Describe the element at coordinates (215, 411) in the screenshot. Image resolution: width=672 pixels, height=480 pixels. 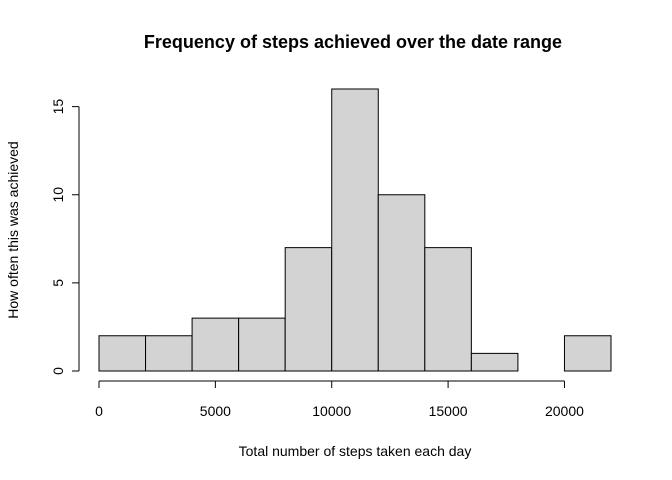
I see `x-tick-label: 5000` at that location.